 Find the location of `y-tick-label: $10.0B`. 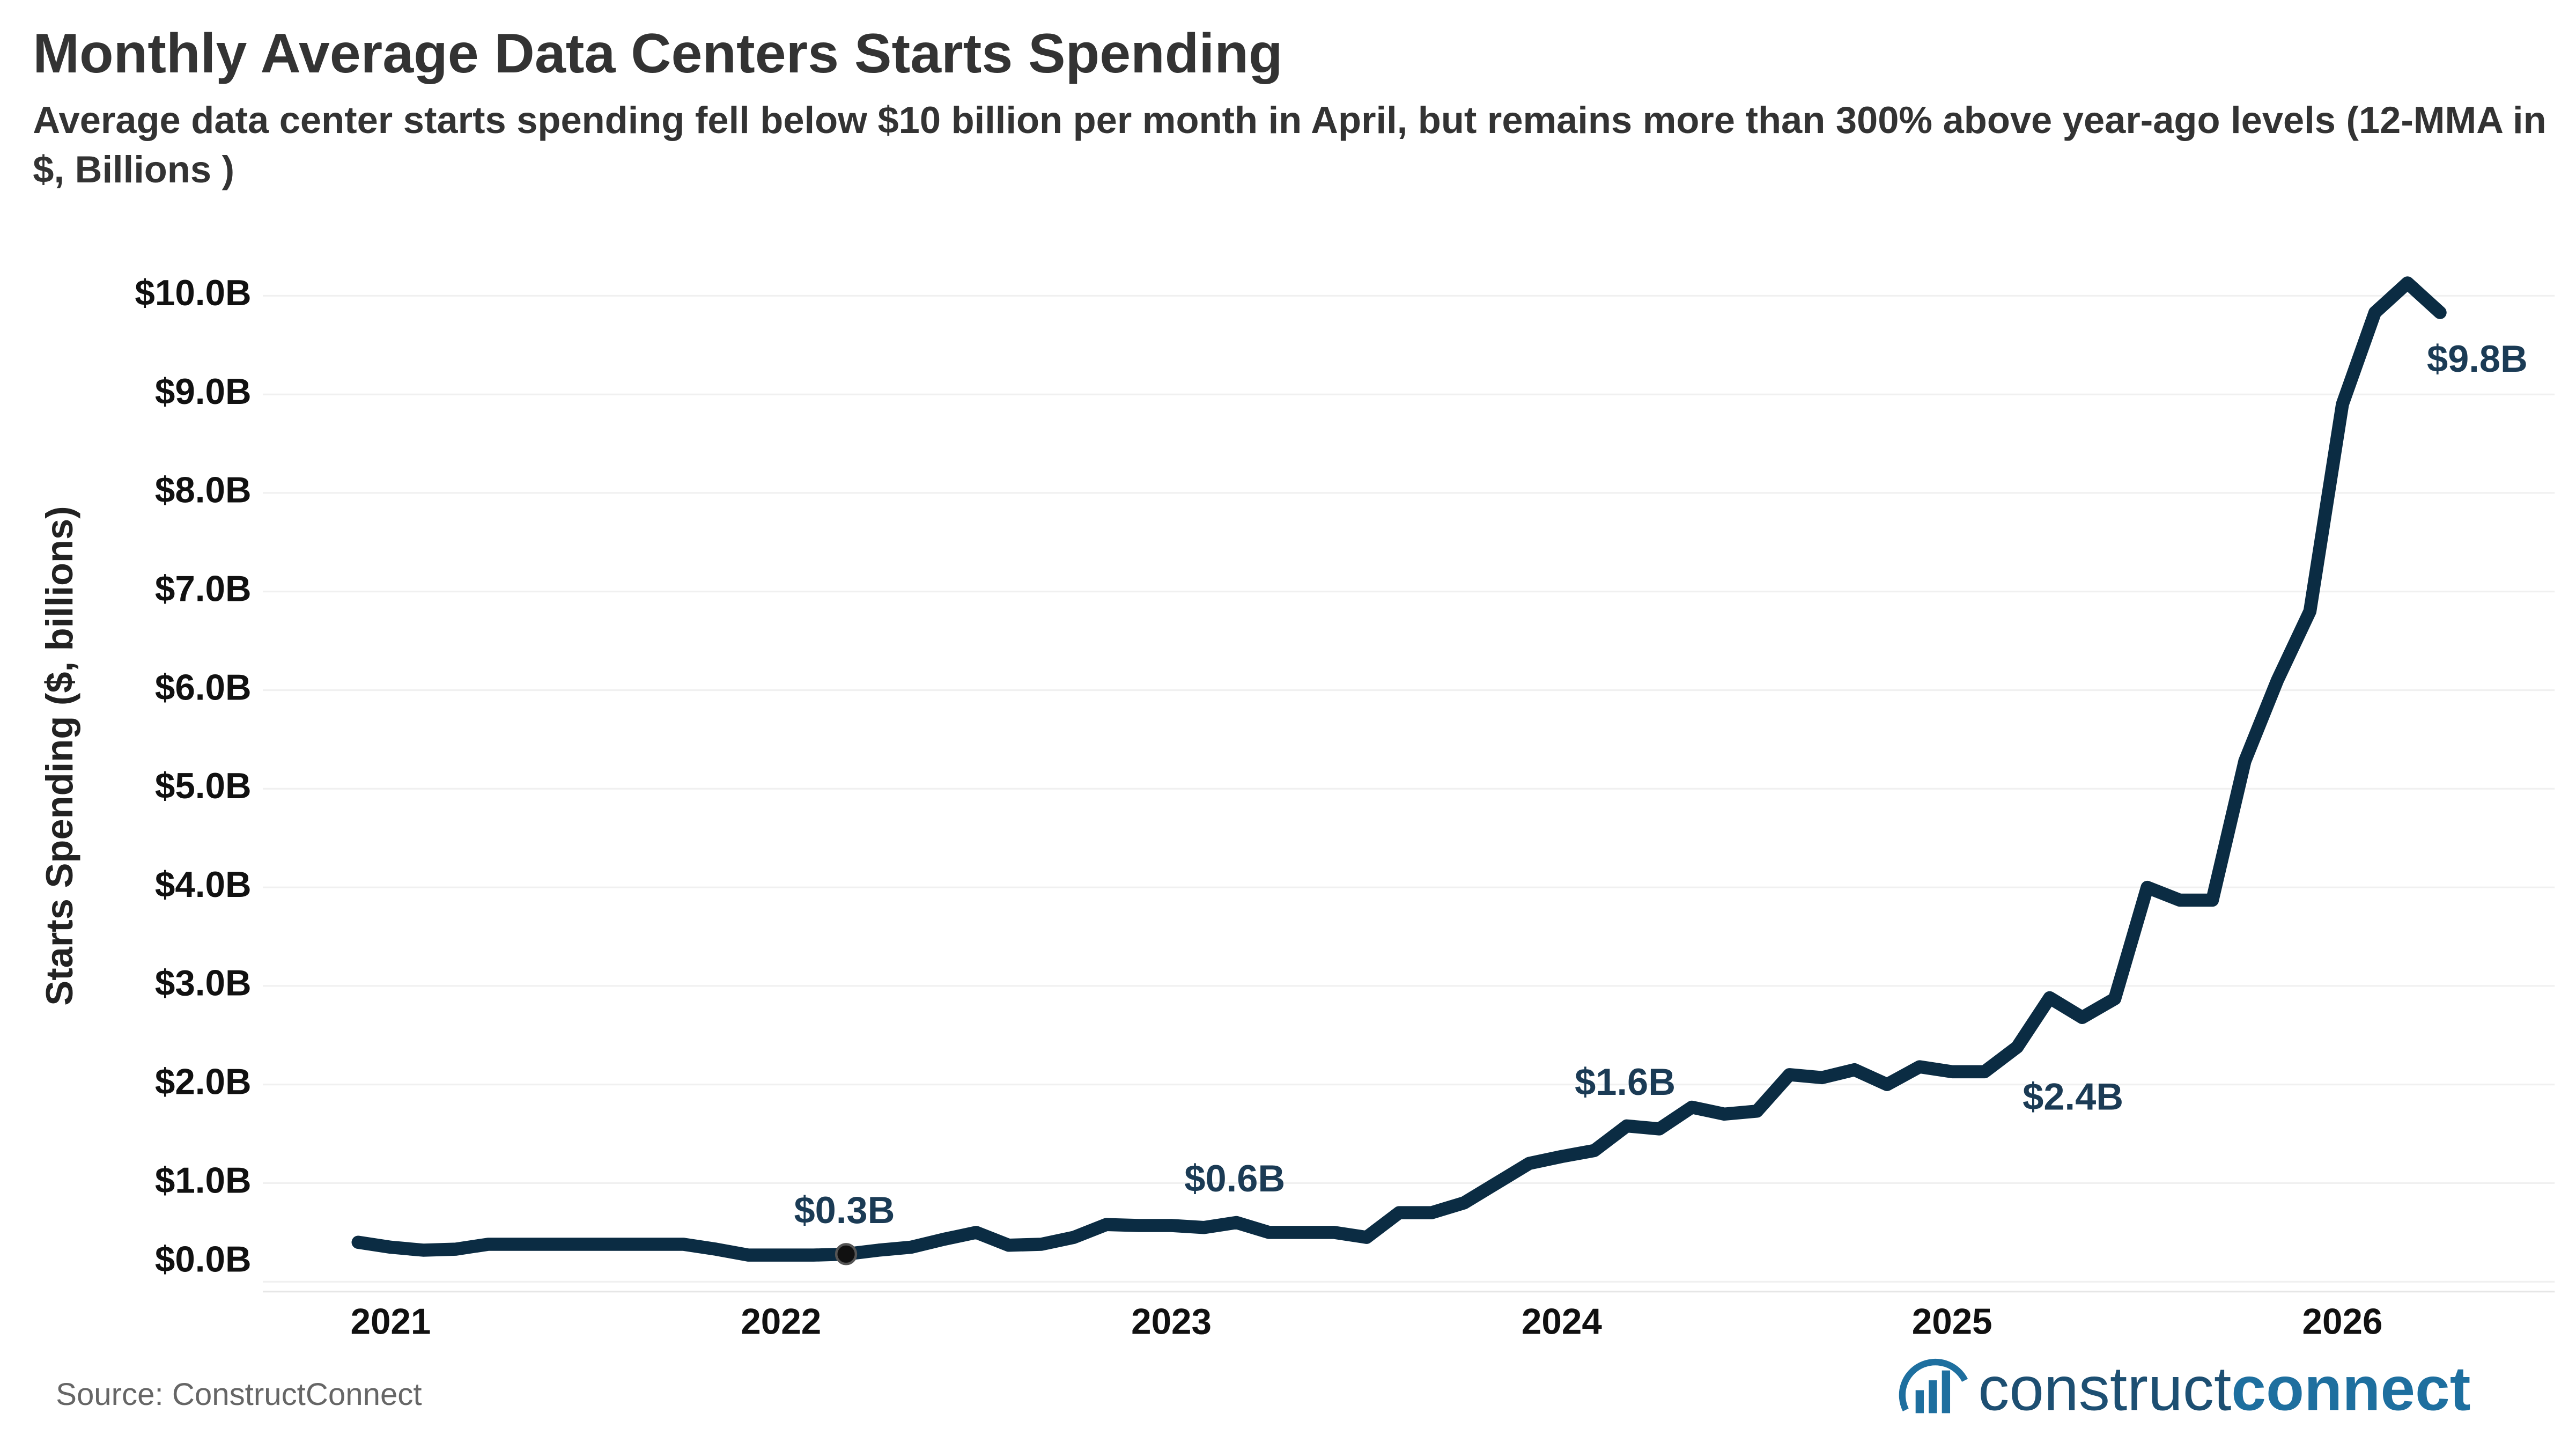

y-tick-label: $10.0B is located at coordinates (193, 293).